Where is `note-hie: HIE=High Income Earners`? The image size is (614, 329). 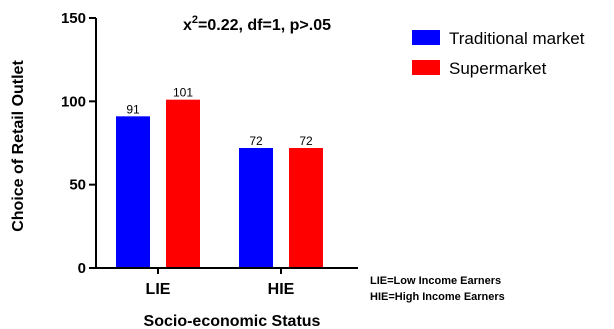 note-hie: HIE=High Income Earners is located at coordinates (437, 297).